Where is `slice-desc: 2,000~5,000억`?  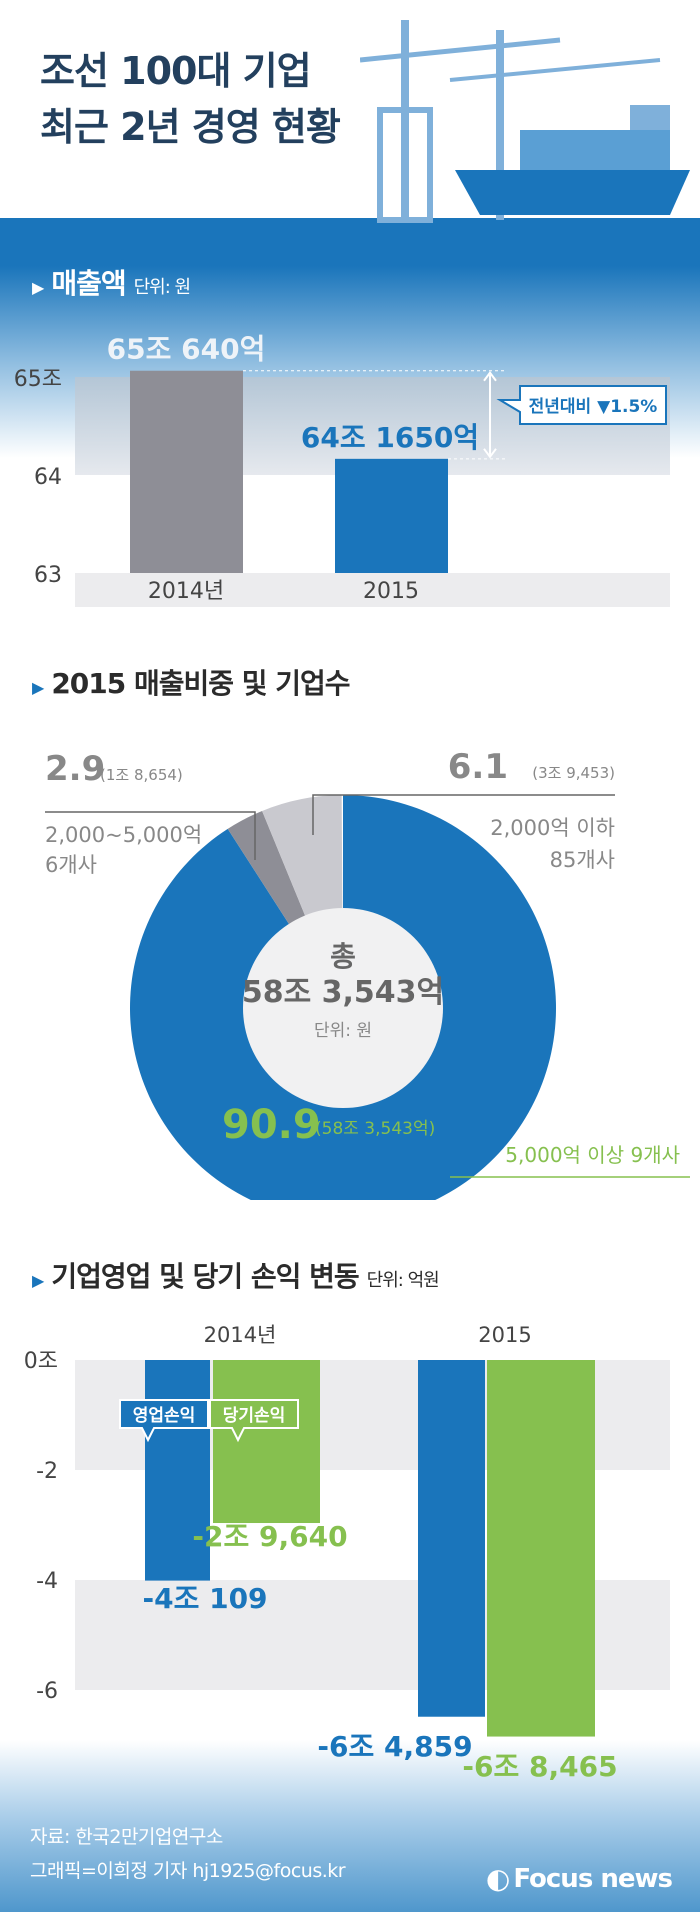 slice-desc: 2,000~5,000억 is located at coordinates (123, 835).